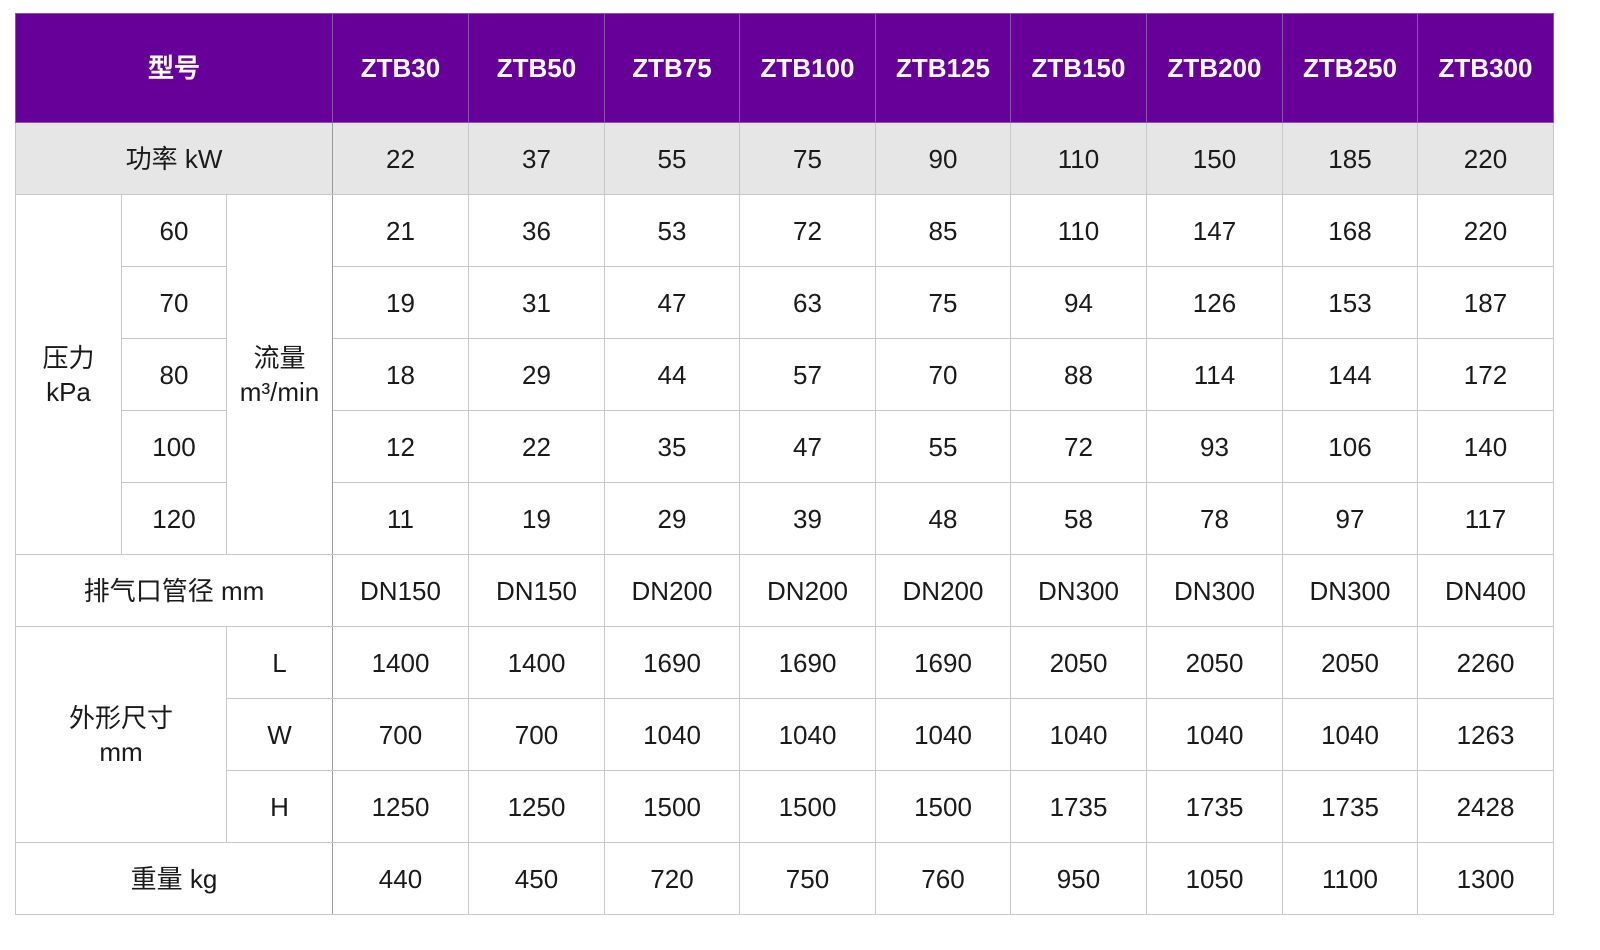 The image size is (1600, 950). I want to click on weight-value: 440, so click(400, 878).